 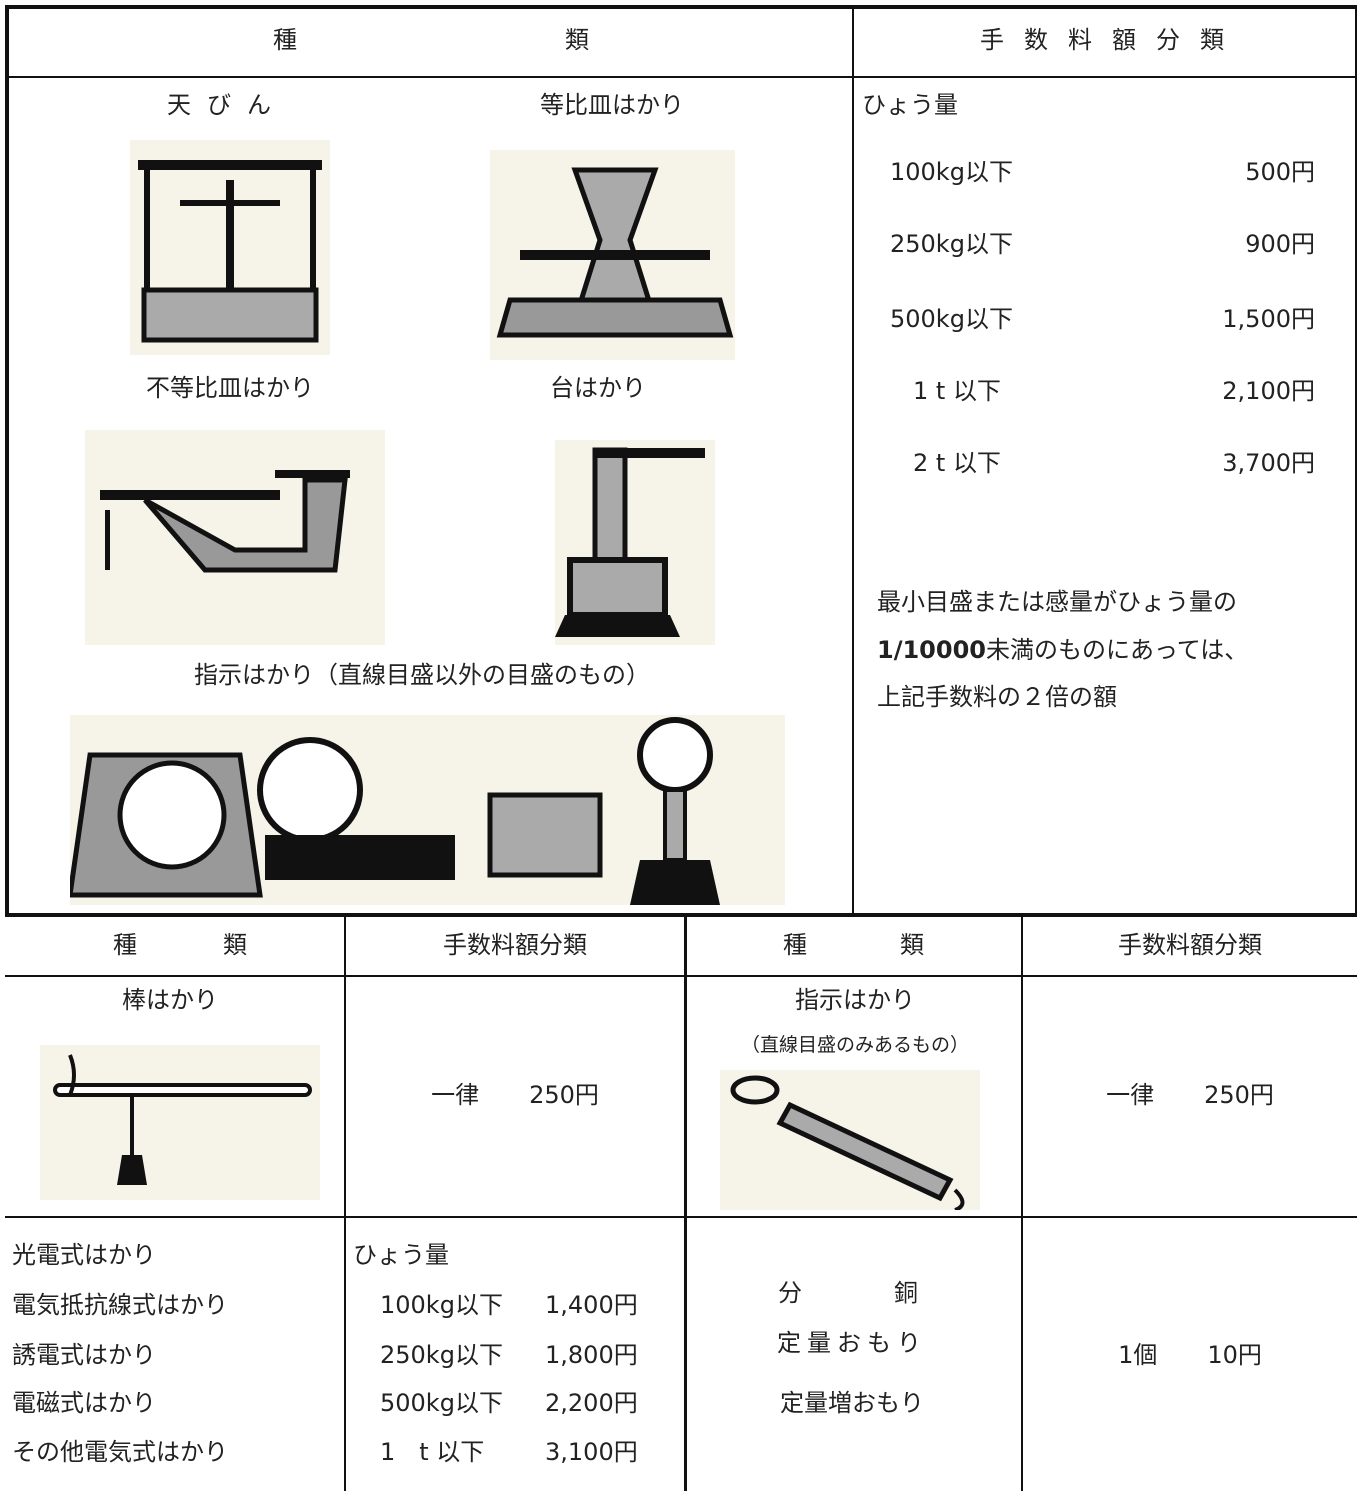 What do you see at coordinates (1117, 650) in the screenshot?
I see `note: 未満のものにあっては、` at bounding box center [1117, 650].